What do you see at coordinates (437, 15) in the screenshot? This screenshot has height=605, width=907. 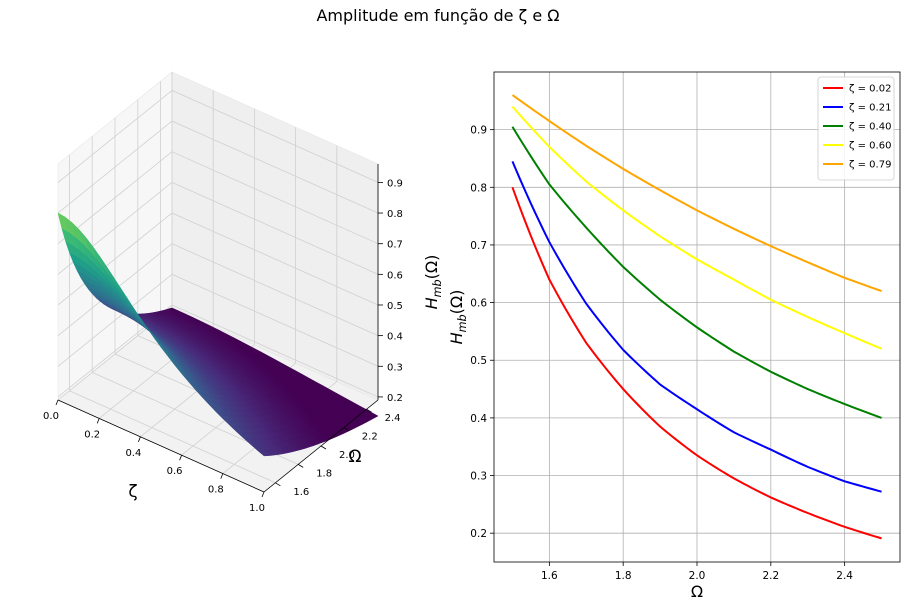 I see `figure-suptitle: Amplitude em função de ζ e Ω` at bounding box center [437, 15].